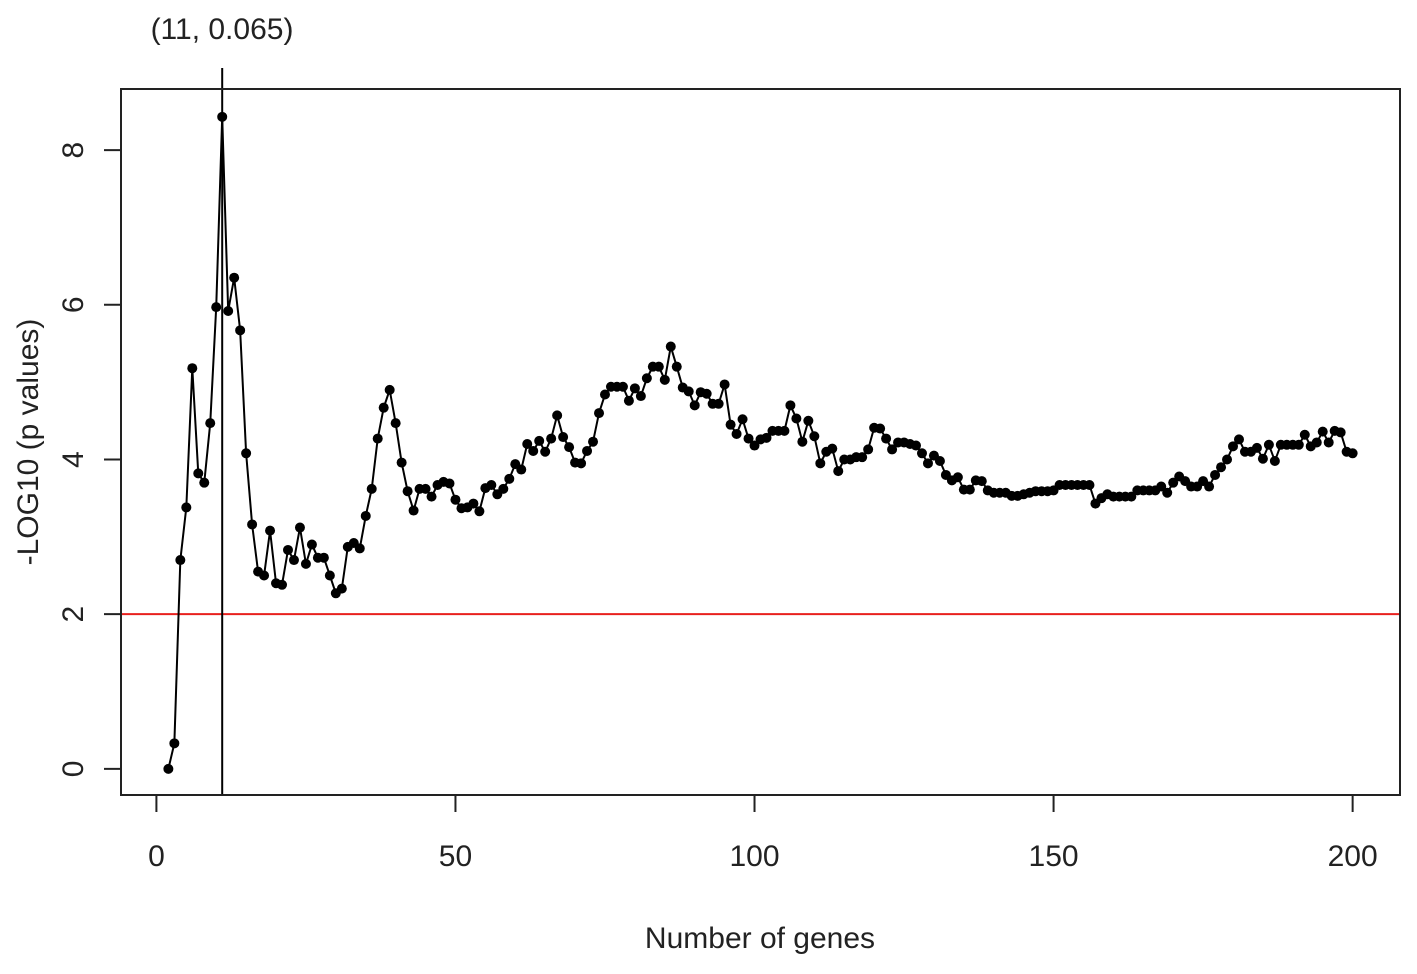 The image size is (1417, 974). I want to click on y-tick-label: 2, so click(73, 614).